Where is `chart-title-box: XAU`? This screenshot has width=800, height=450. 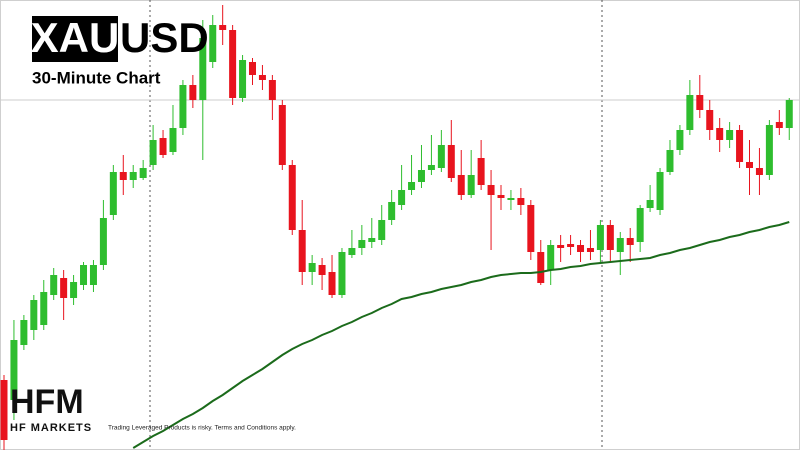 chart-title-box: XAU is located at coordinates (75, 37).